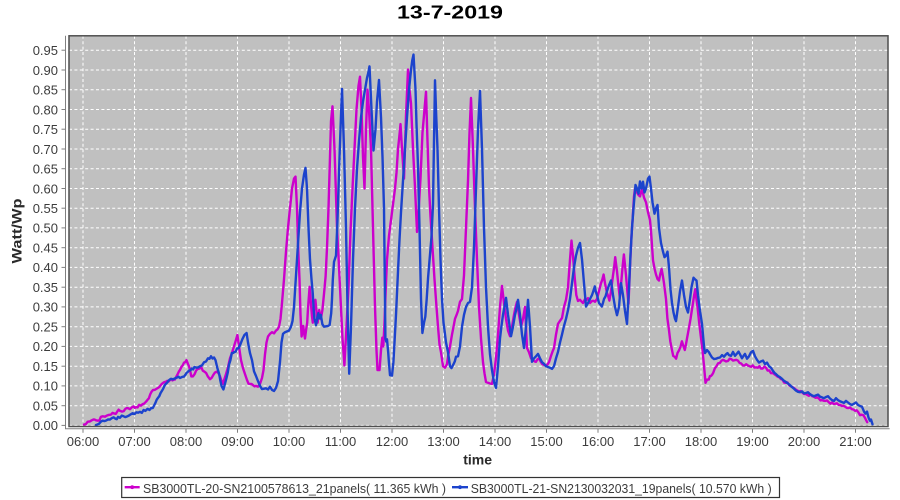  What do you see at coordinates (186, 441) in the screenshot?
I see `svg-text: 08:00` at bounding box center [186, 441].